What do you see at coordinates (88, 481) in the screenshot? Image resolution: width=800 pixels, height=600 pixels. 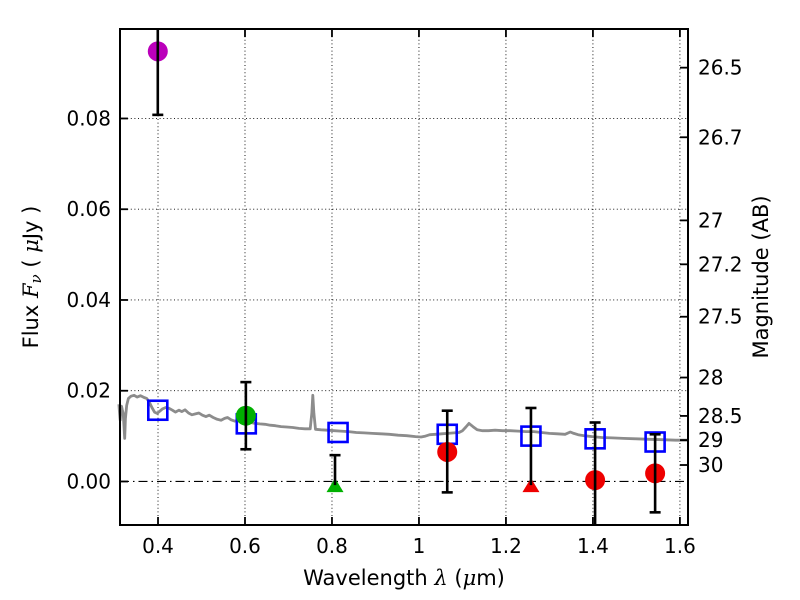 I see `y-tick-label: 0.00` at bounding box center [88, 481].